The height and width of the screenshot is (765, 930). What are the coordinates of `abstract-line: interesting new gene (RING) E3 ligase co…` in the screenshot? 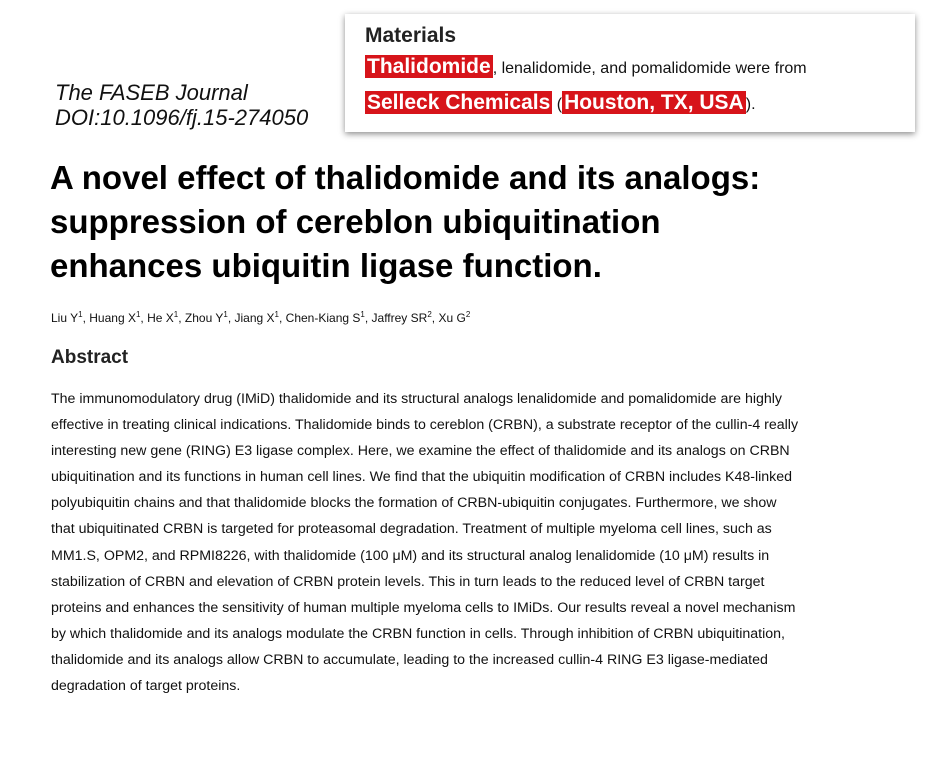 It's located at (420, 451).